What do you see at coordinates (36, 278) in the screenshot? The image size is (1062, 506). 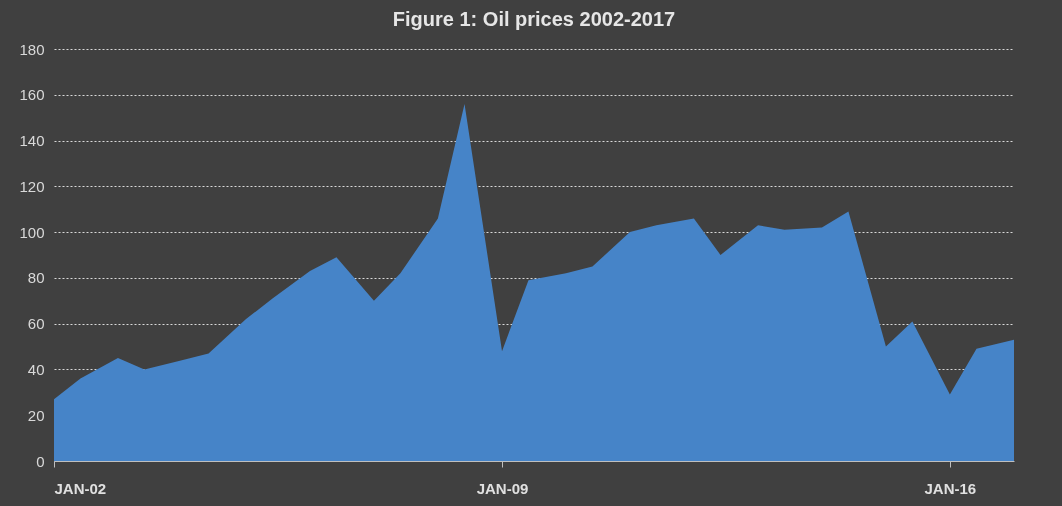 I see `y-tick-label: 80` at bounding box center [36, 278].